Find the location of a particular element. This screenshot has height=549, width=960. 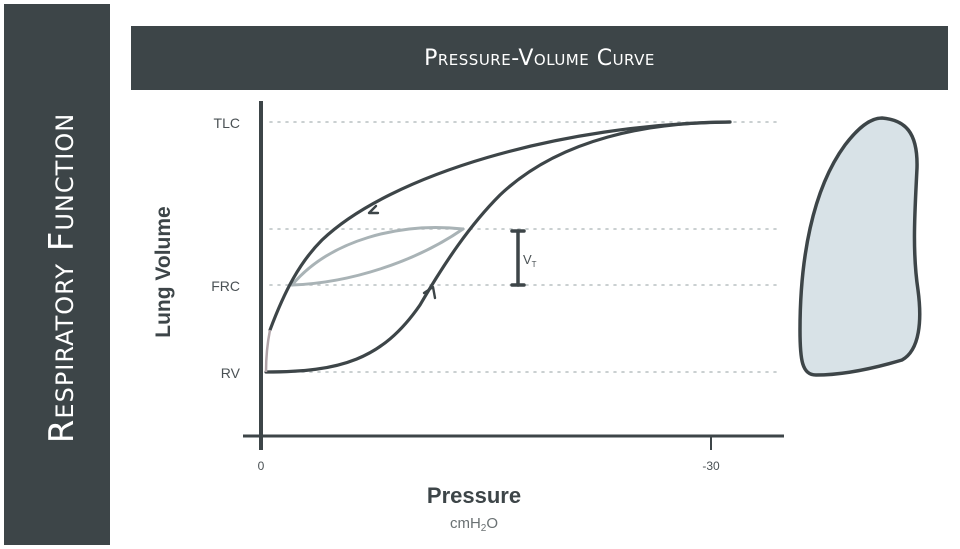

tidal-loop-lower is located at coordinates (377, 257).